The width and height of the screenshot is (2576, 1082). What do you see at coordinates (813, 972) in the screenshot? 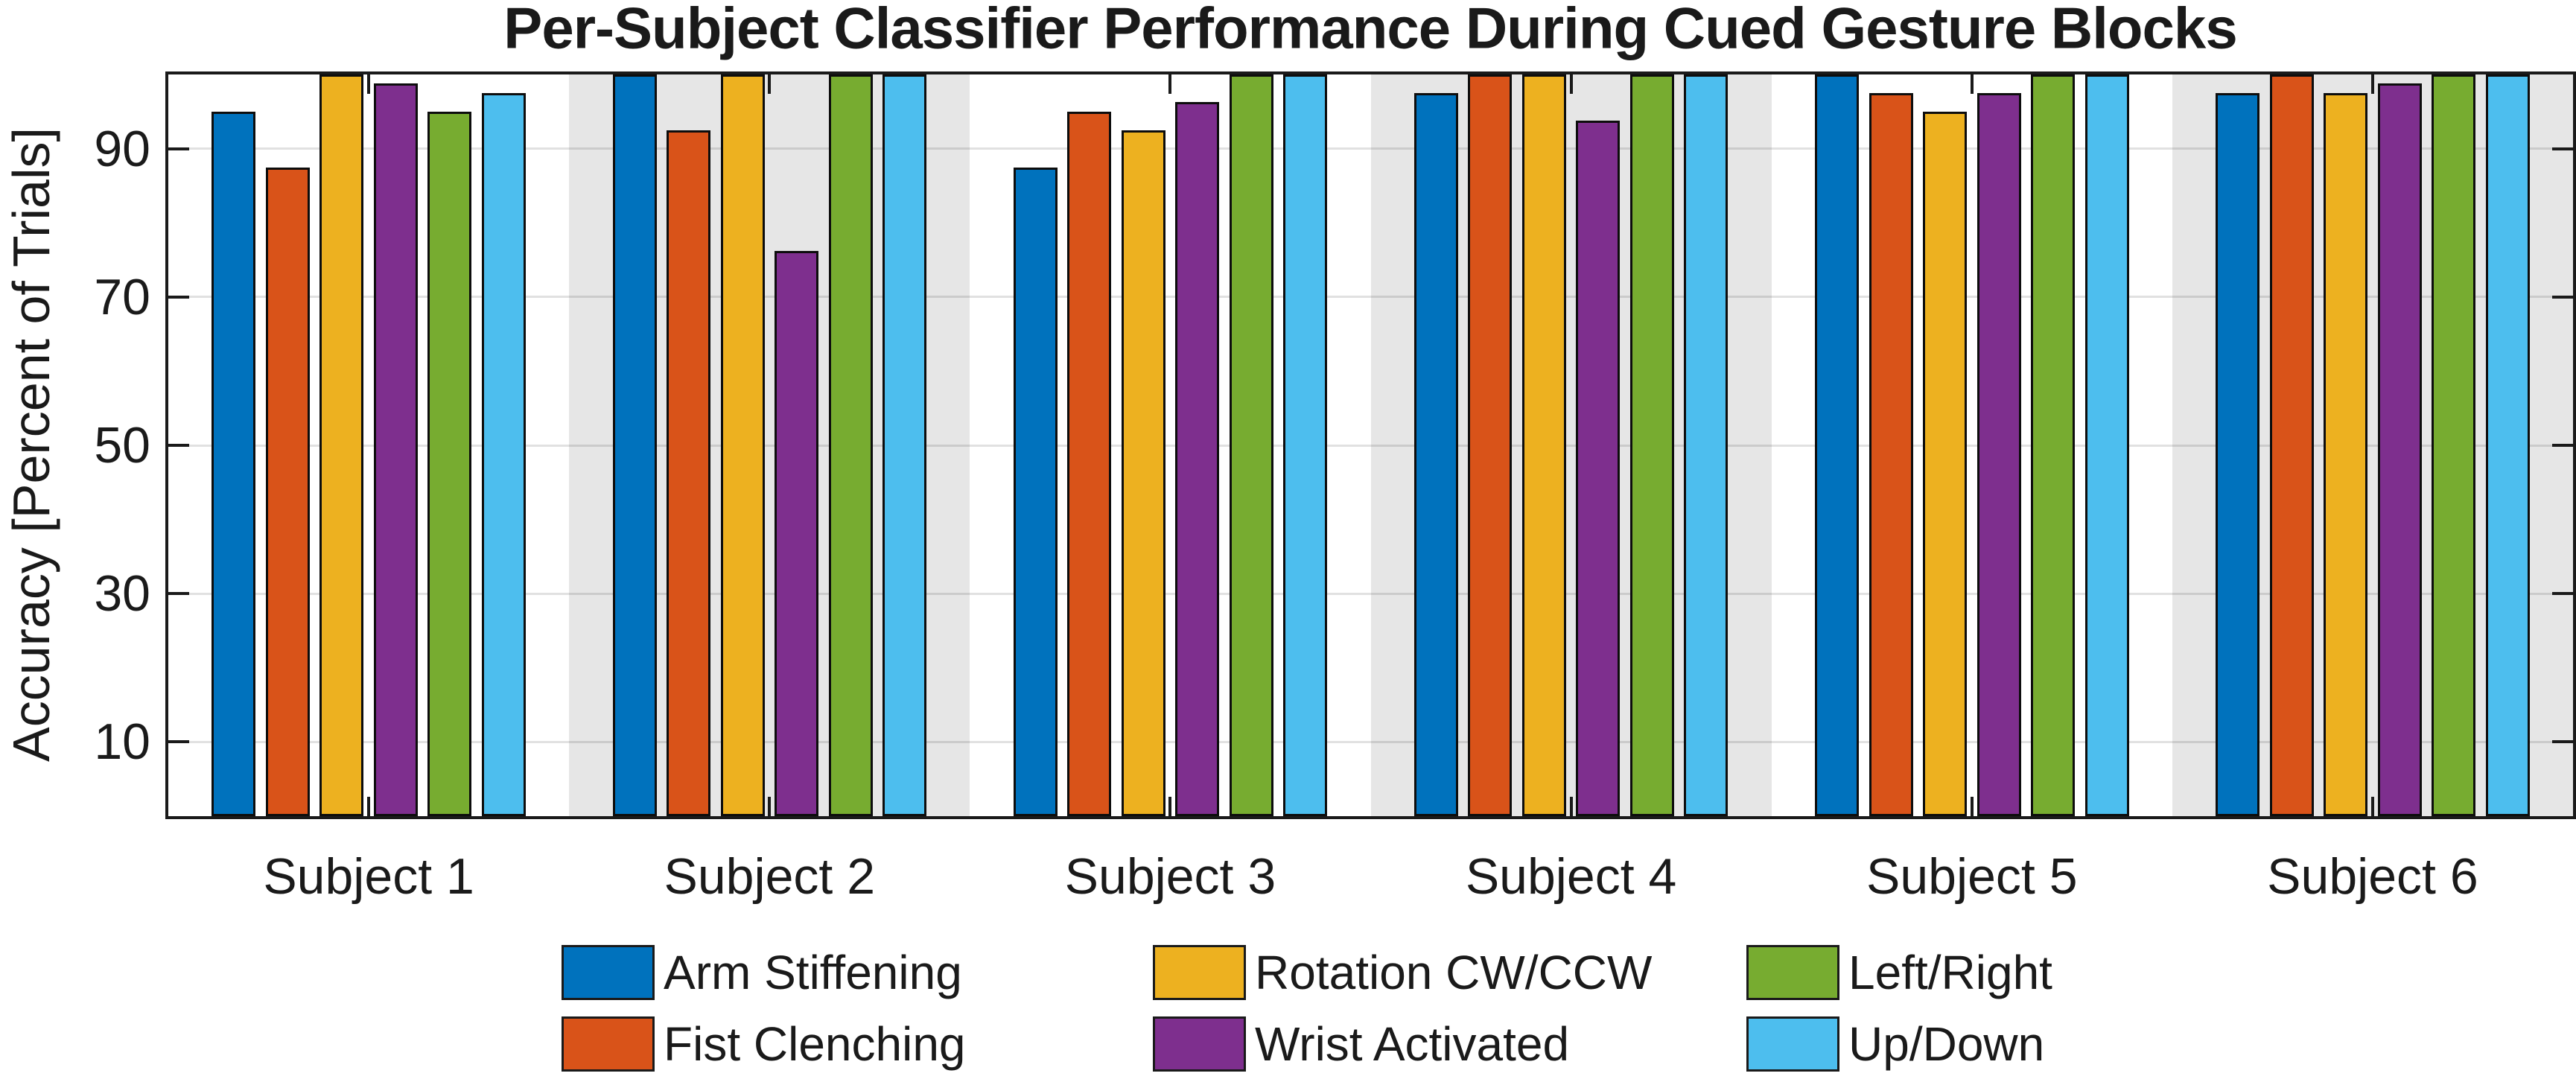
I see `legend-label: Arm Stiffening` at bounding box center [813, 972].